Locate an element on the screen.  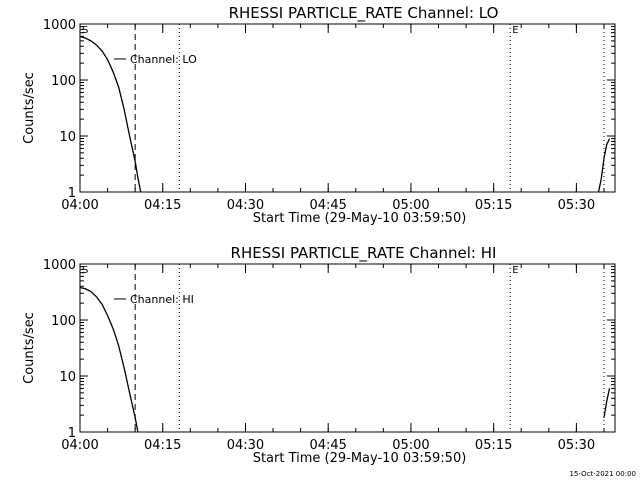
footer-timestamp: 15-Oct-2021 00:00 is located at coordinates (602, 474).